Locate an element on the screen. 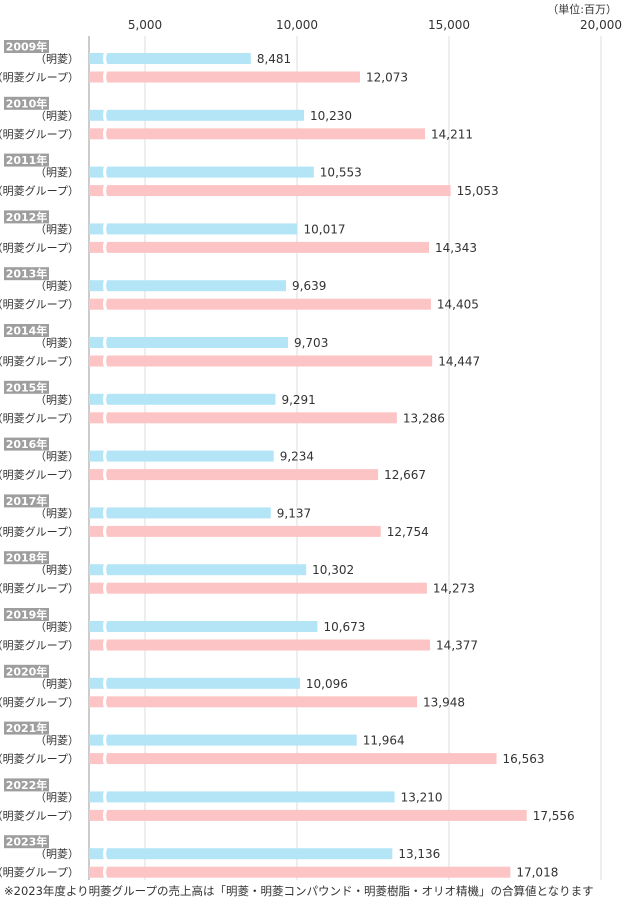 The height and width of the screenshot is (920, 630). value-label: 9,703 is located at coordinates (311, 343).